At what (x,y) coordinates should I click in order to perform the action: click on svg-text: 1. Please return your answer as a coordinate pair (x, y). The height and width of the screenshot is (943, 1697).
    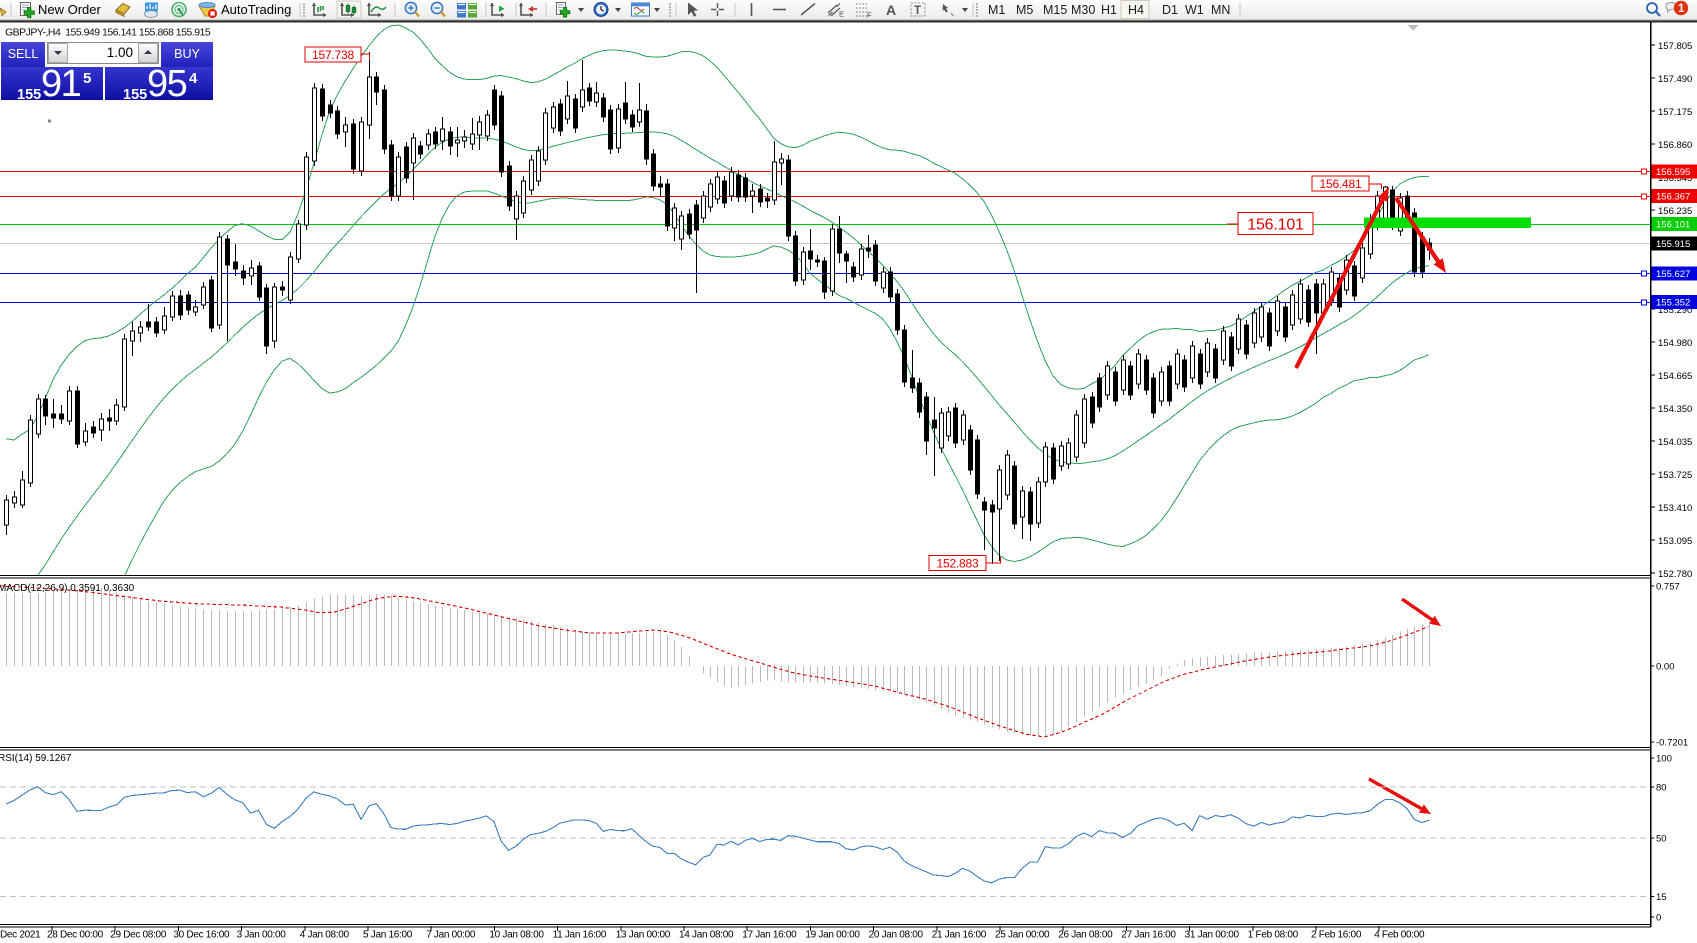
    Looking at the image, I should click on (1681, 9).